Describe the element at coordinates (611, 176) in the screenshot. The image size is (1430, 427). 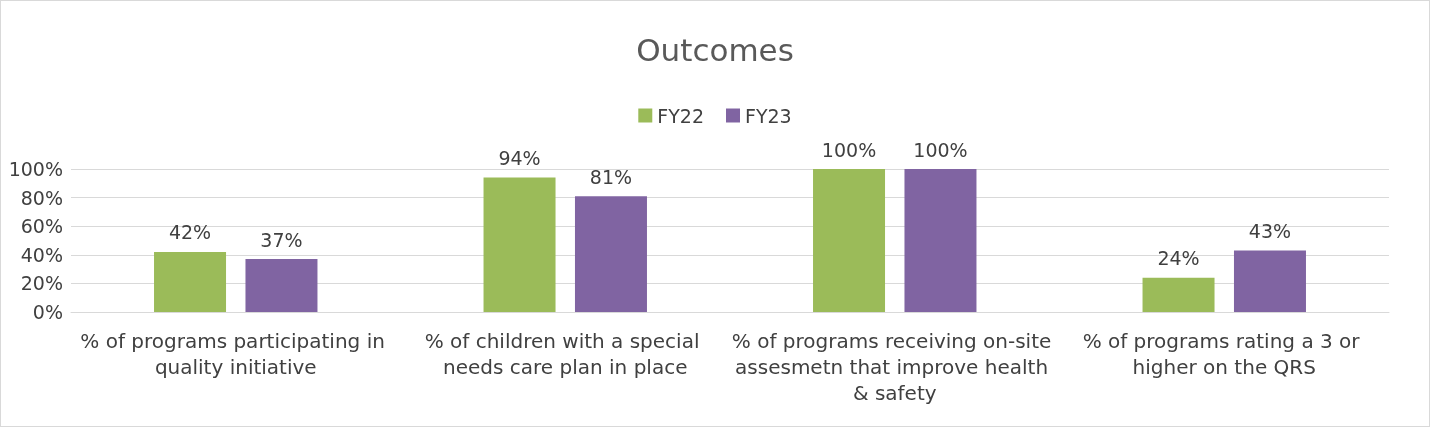
I see `data-label: 81%` at that location.